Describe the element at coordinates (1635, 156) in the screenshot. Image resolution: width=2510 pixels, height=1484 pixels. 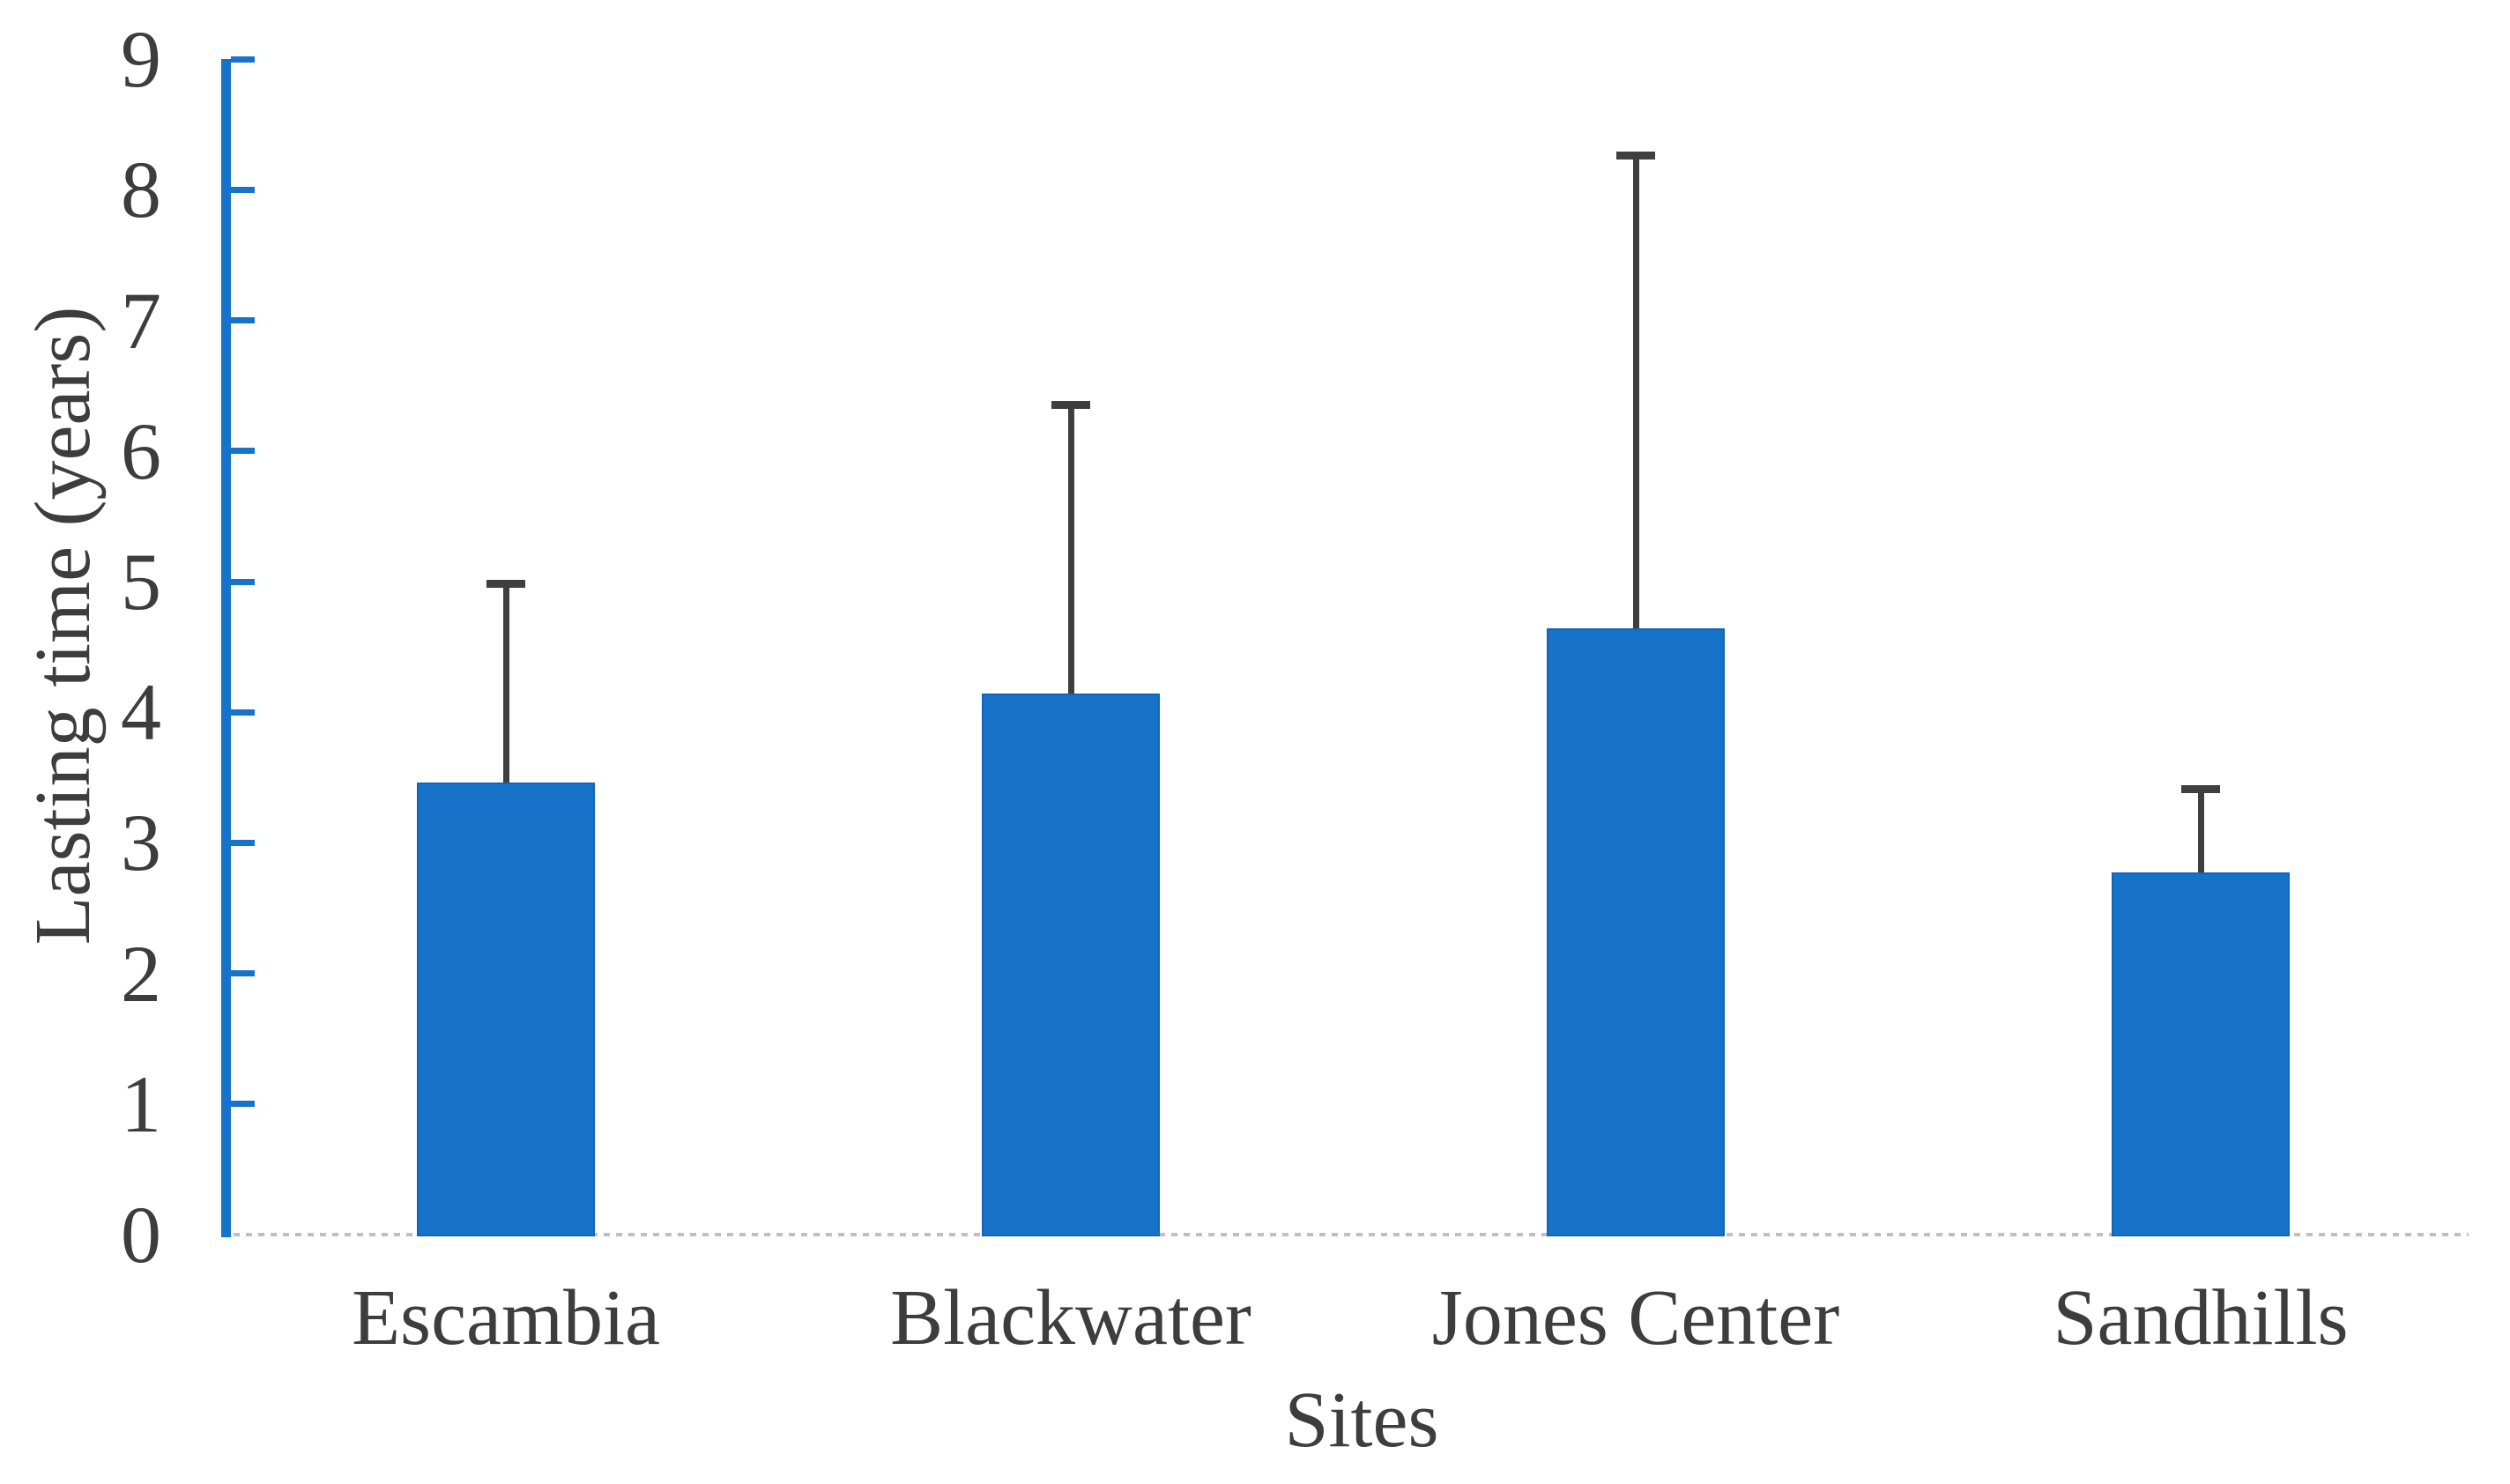
I see `error-bar-cap-jones-center` at that location.